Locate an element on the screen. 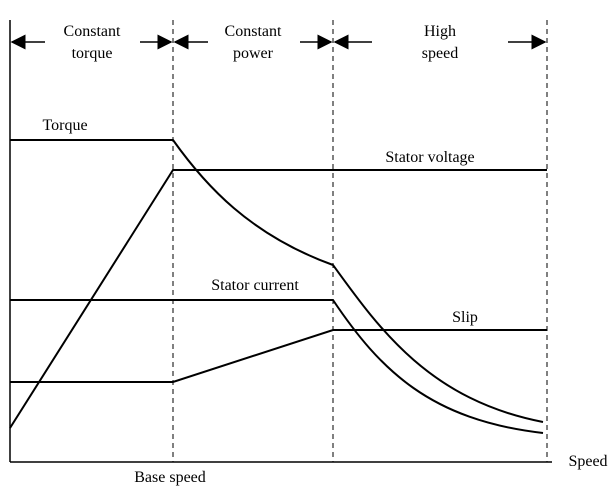 This screenshot has width=615, height=487. region-label: High is located at coordinates (440, 31).